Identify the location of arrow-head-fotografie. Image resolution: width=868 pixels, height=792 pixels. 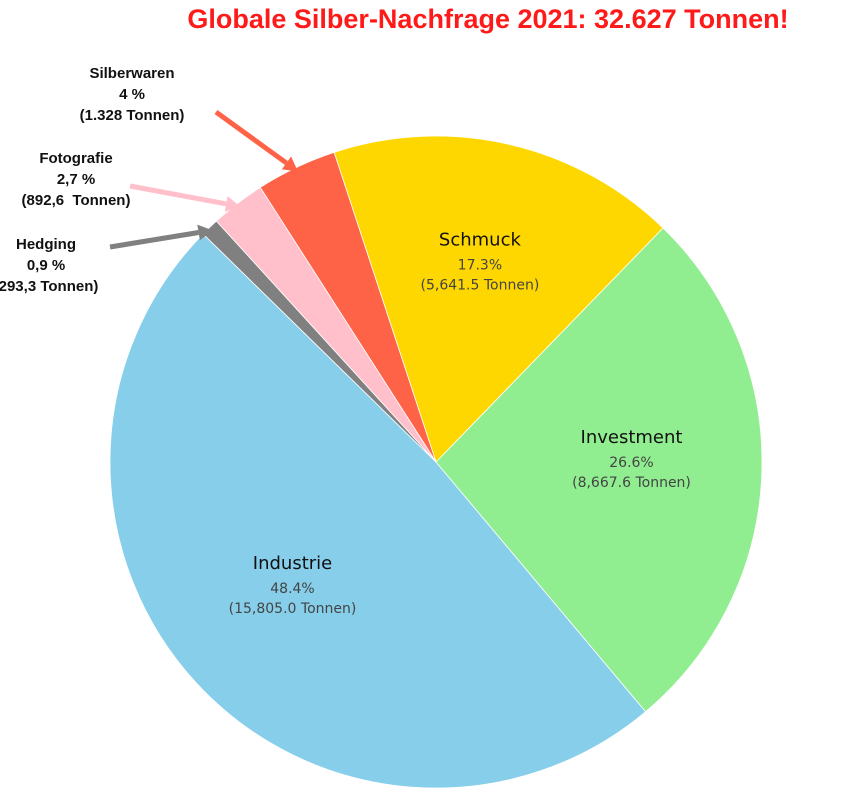
(232, 204).